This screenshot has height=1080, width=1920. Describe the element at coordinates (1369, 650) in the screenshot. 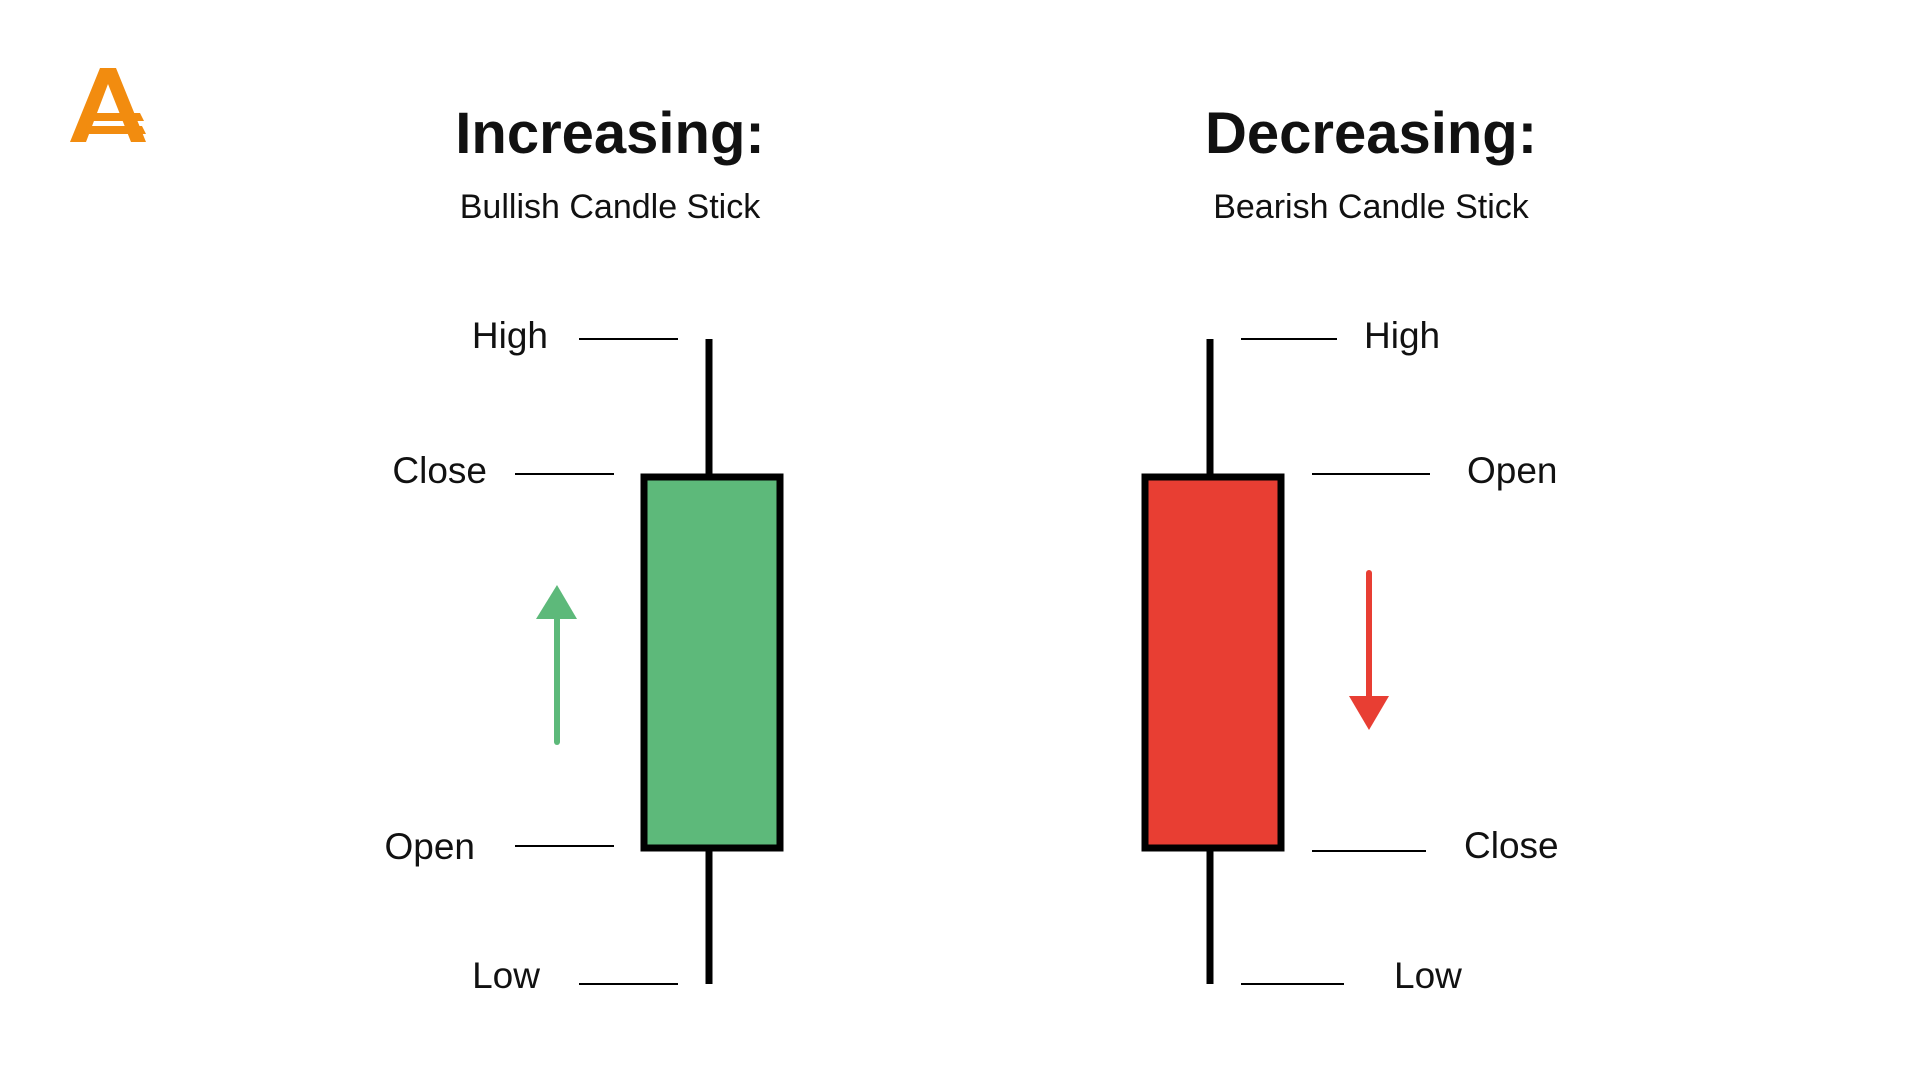

I see `down-arrow-icon` at that location.